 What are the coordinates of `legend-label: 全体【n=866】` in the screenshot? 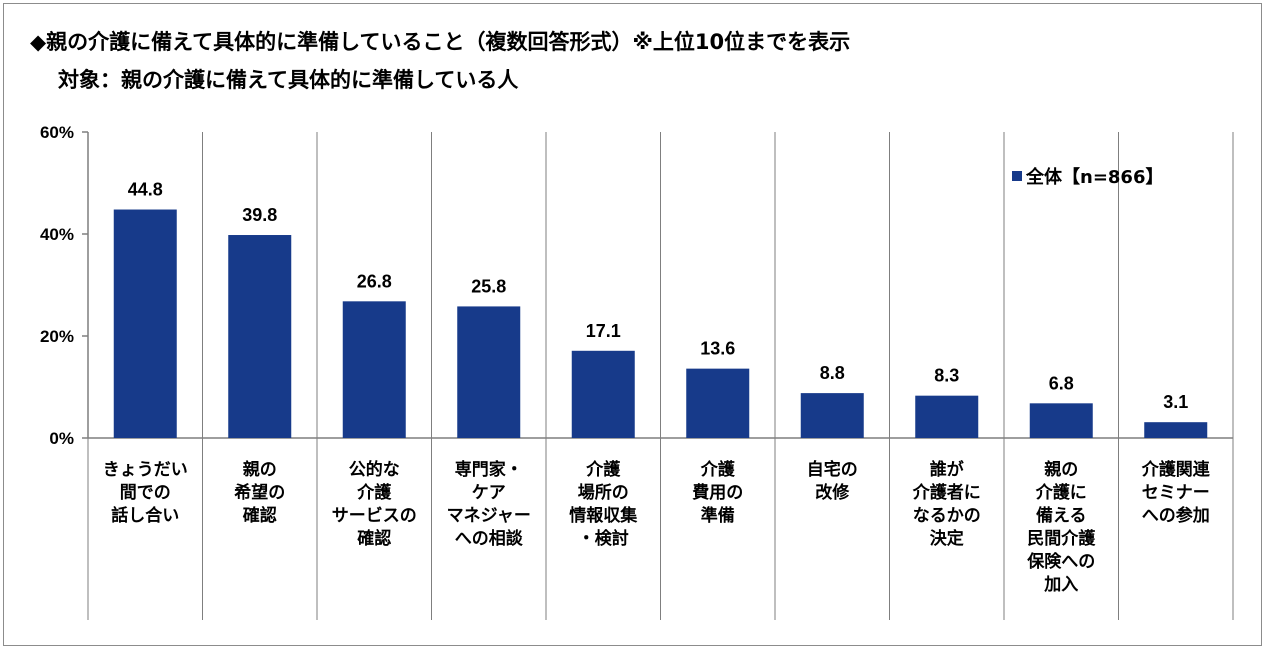 It's located at (1095, 177).